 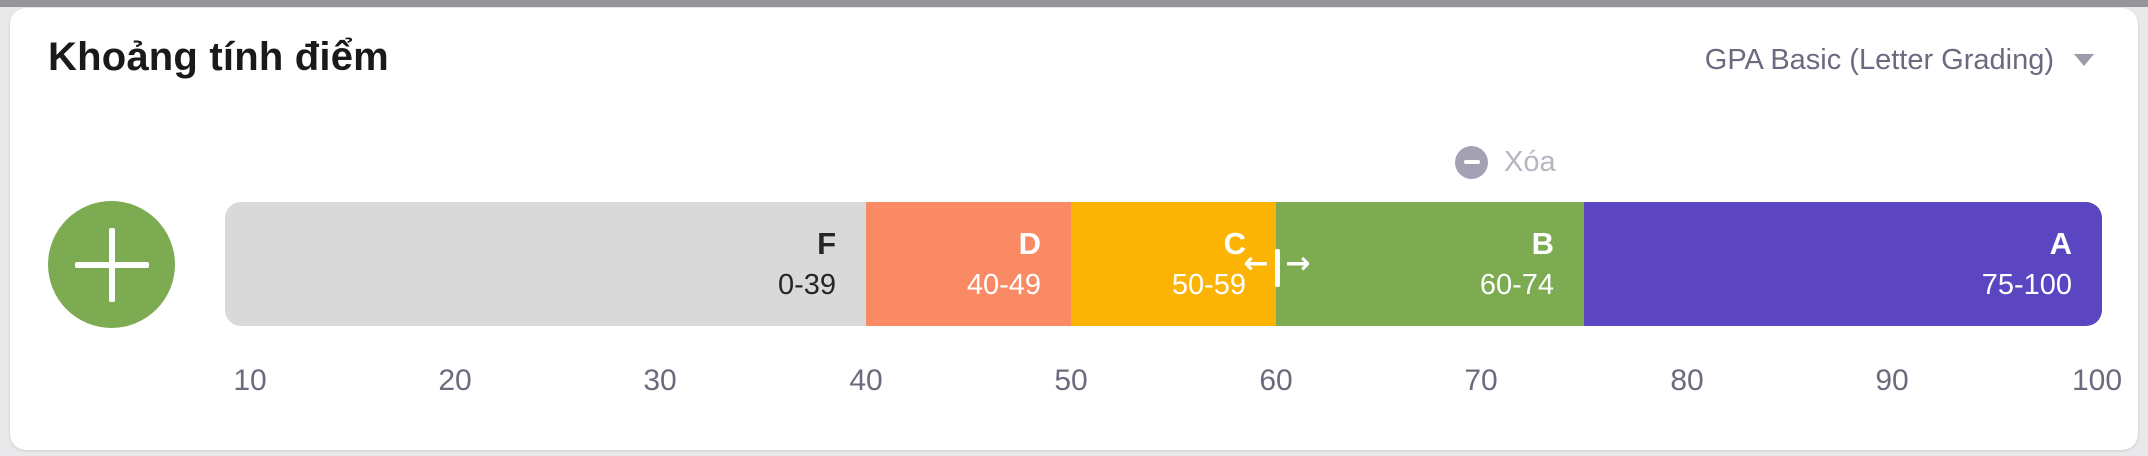 I want to click on page-title: Khoảng tính điểm, so click(x=218, y=57).